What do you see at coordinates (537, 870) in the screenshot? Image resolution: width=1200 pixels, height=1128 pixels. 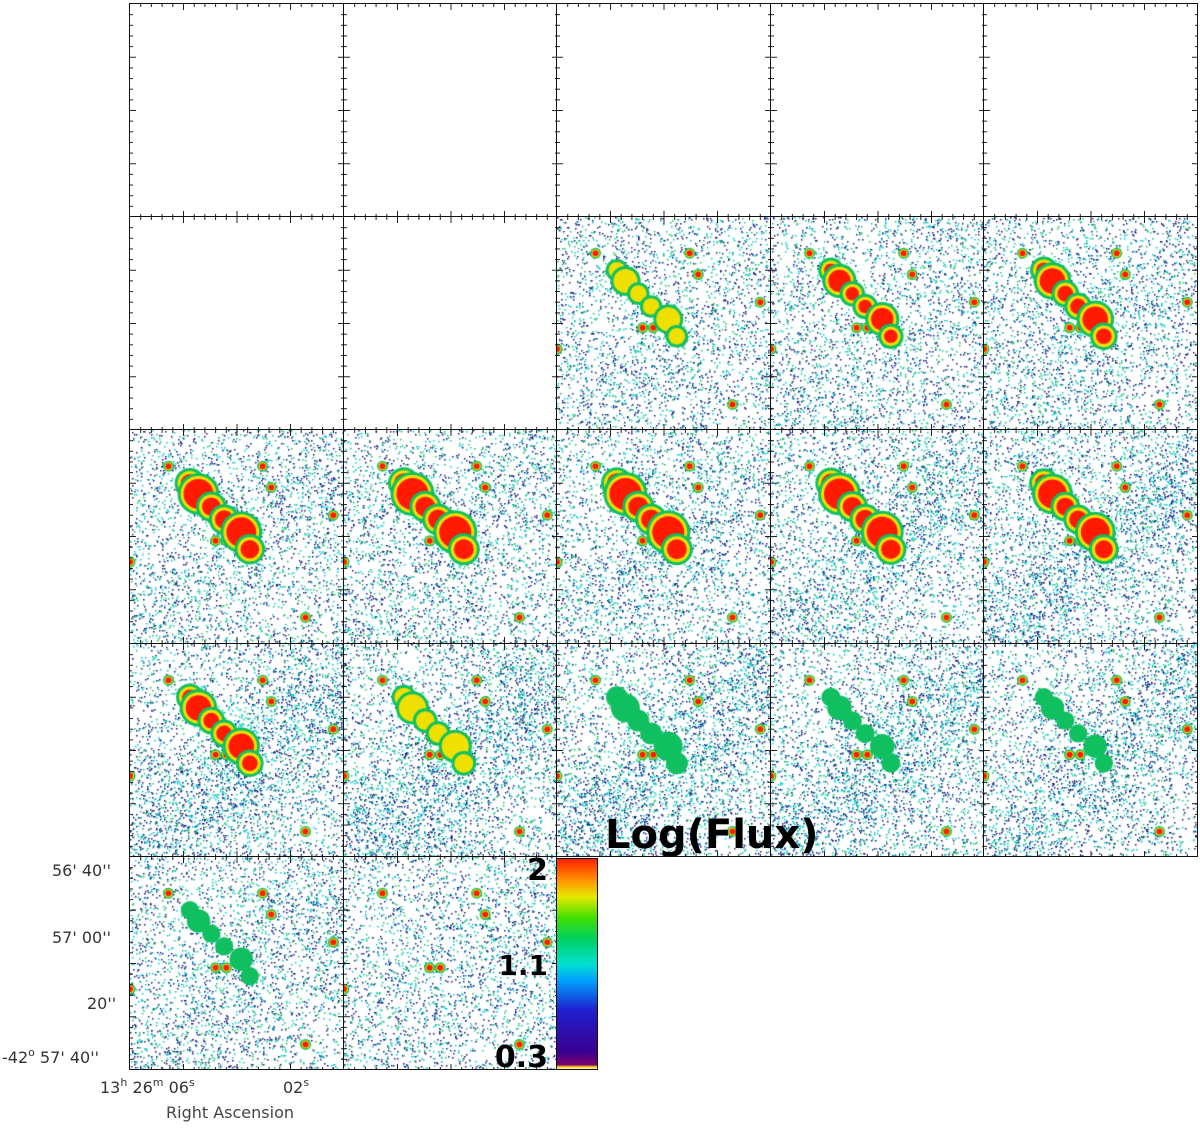 I see `colorbar-tick-max: 2` at bounding box center [537, 870].